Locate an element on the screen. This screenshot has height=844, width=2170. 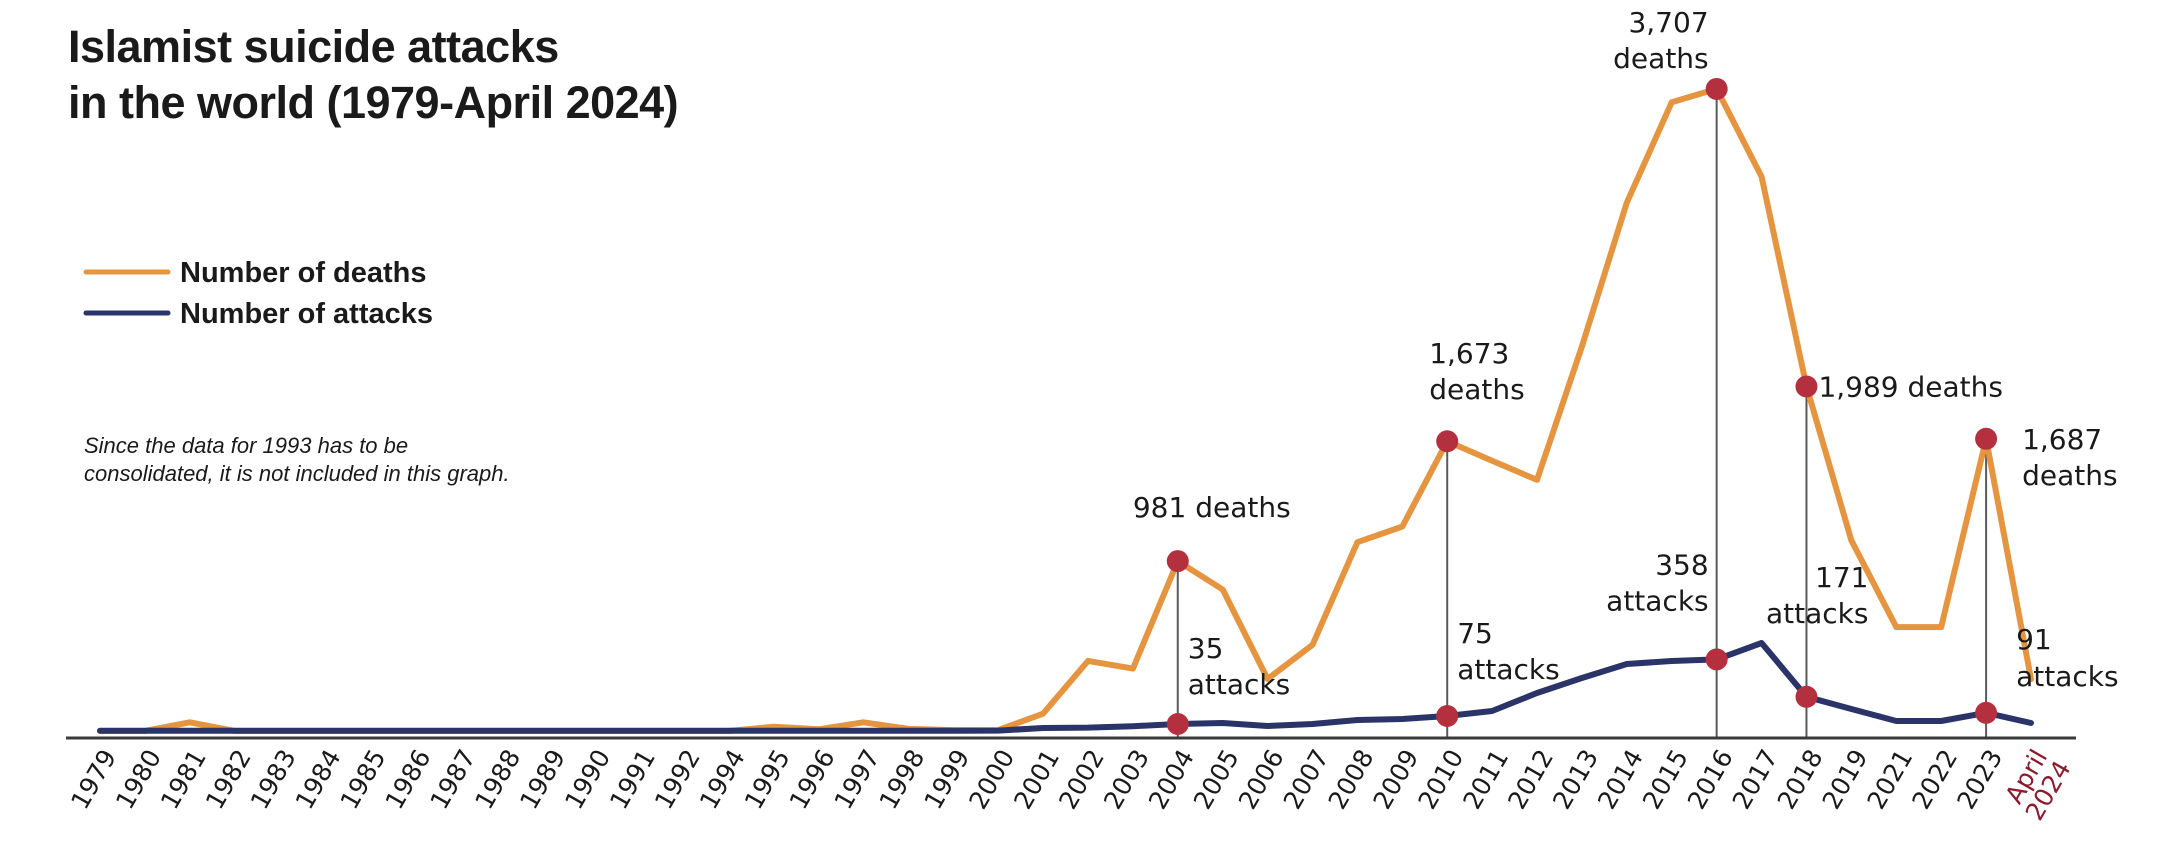
x-tick-label: 2011 is located at coordinates (1485, 780).